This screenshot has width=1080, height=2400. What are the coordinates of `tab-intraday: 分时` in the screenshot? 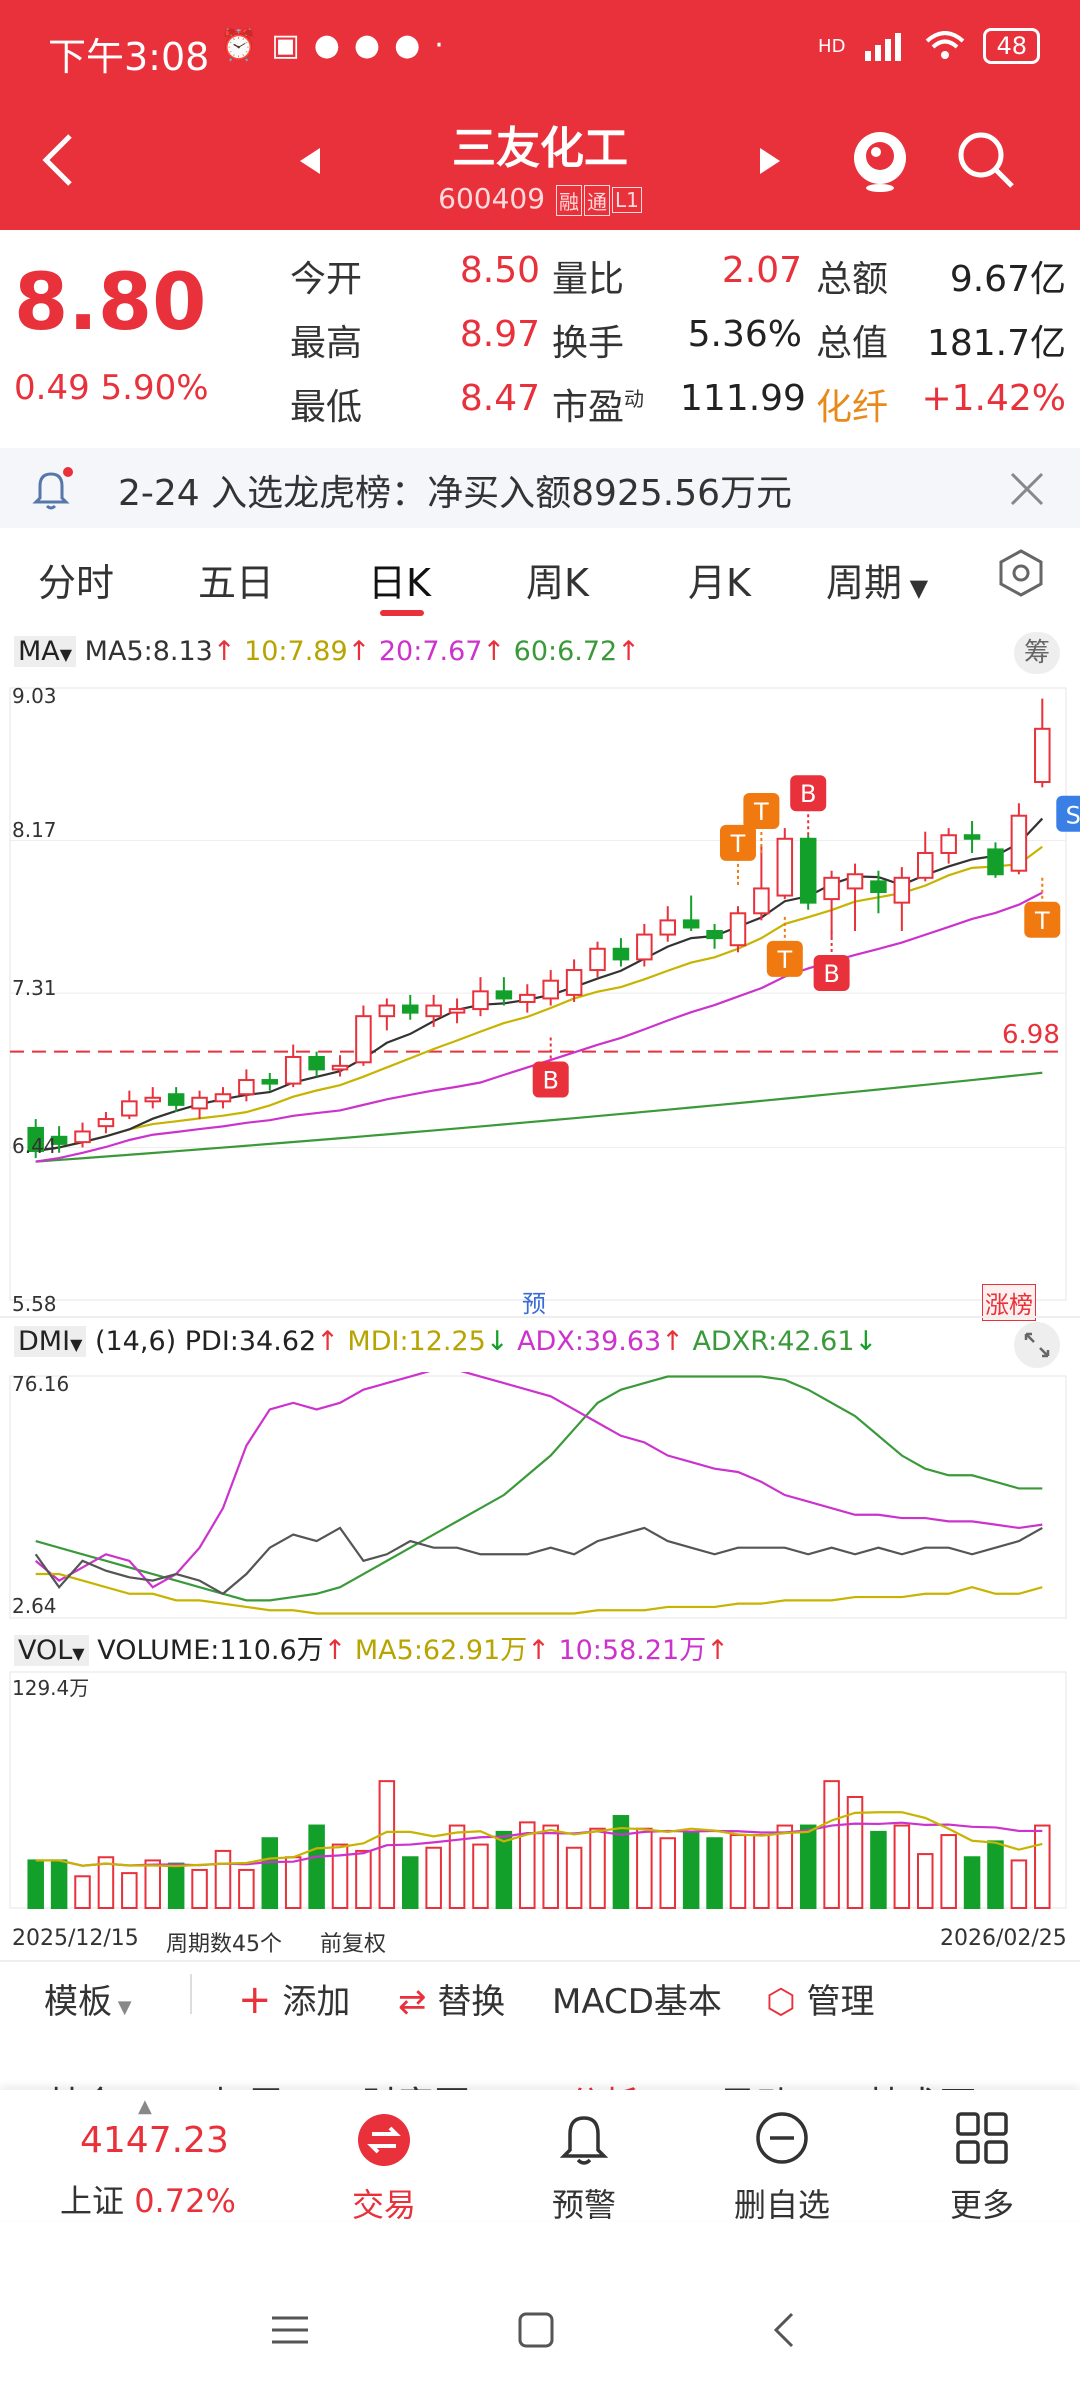 It's located at (76, 583).